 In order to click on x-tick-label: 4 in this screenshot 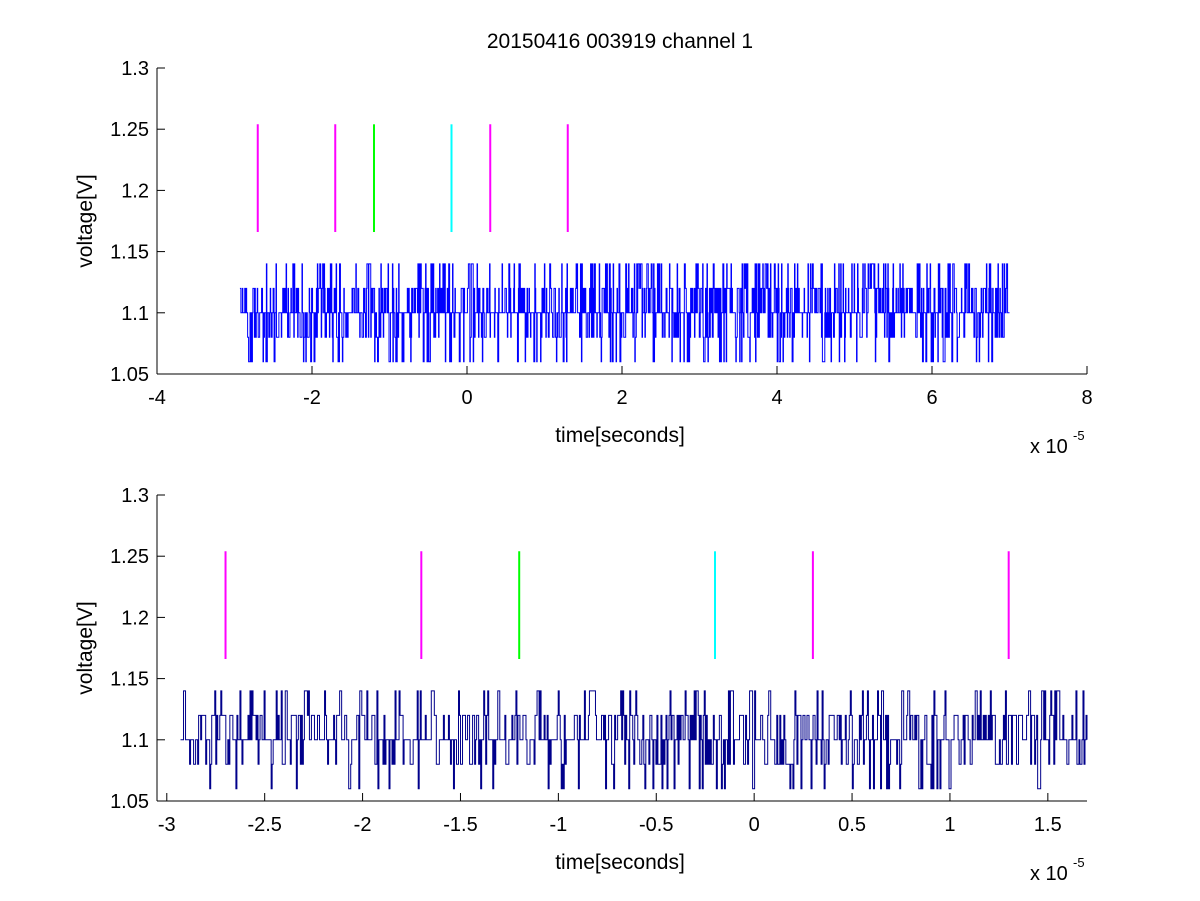, I will do `click(776, 398)`.